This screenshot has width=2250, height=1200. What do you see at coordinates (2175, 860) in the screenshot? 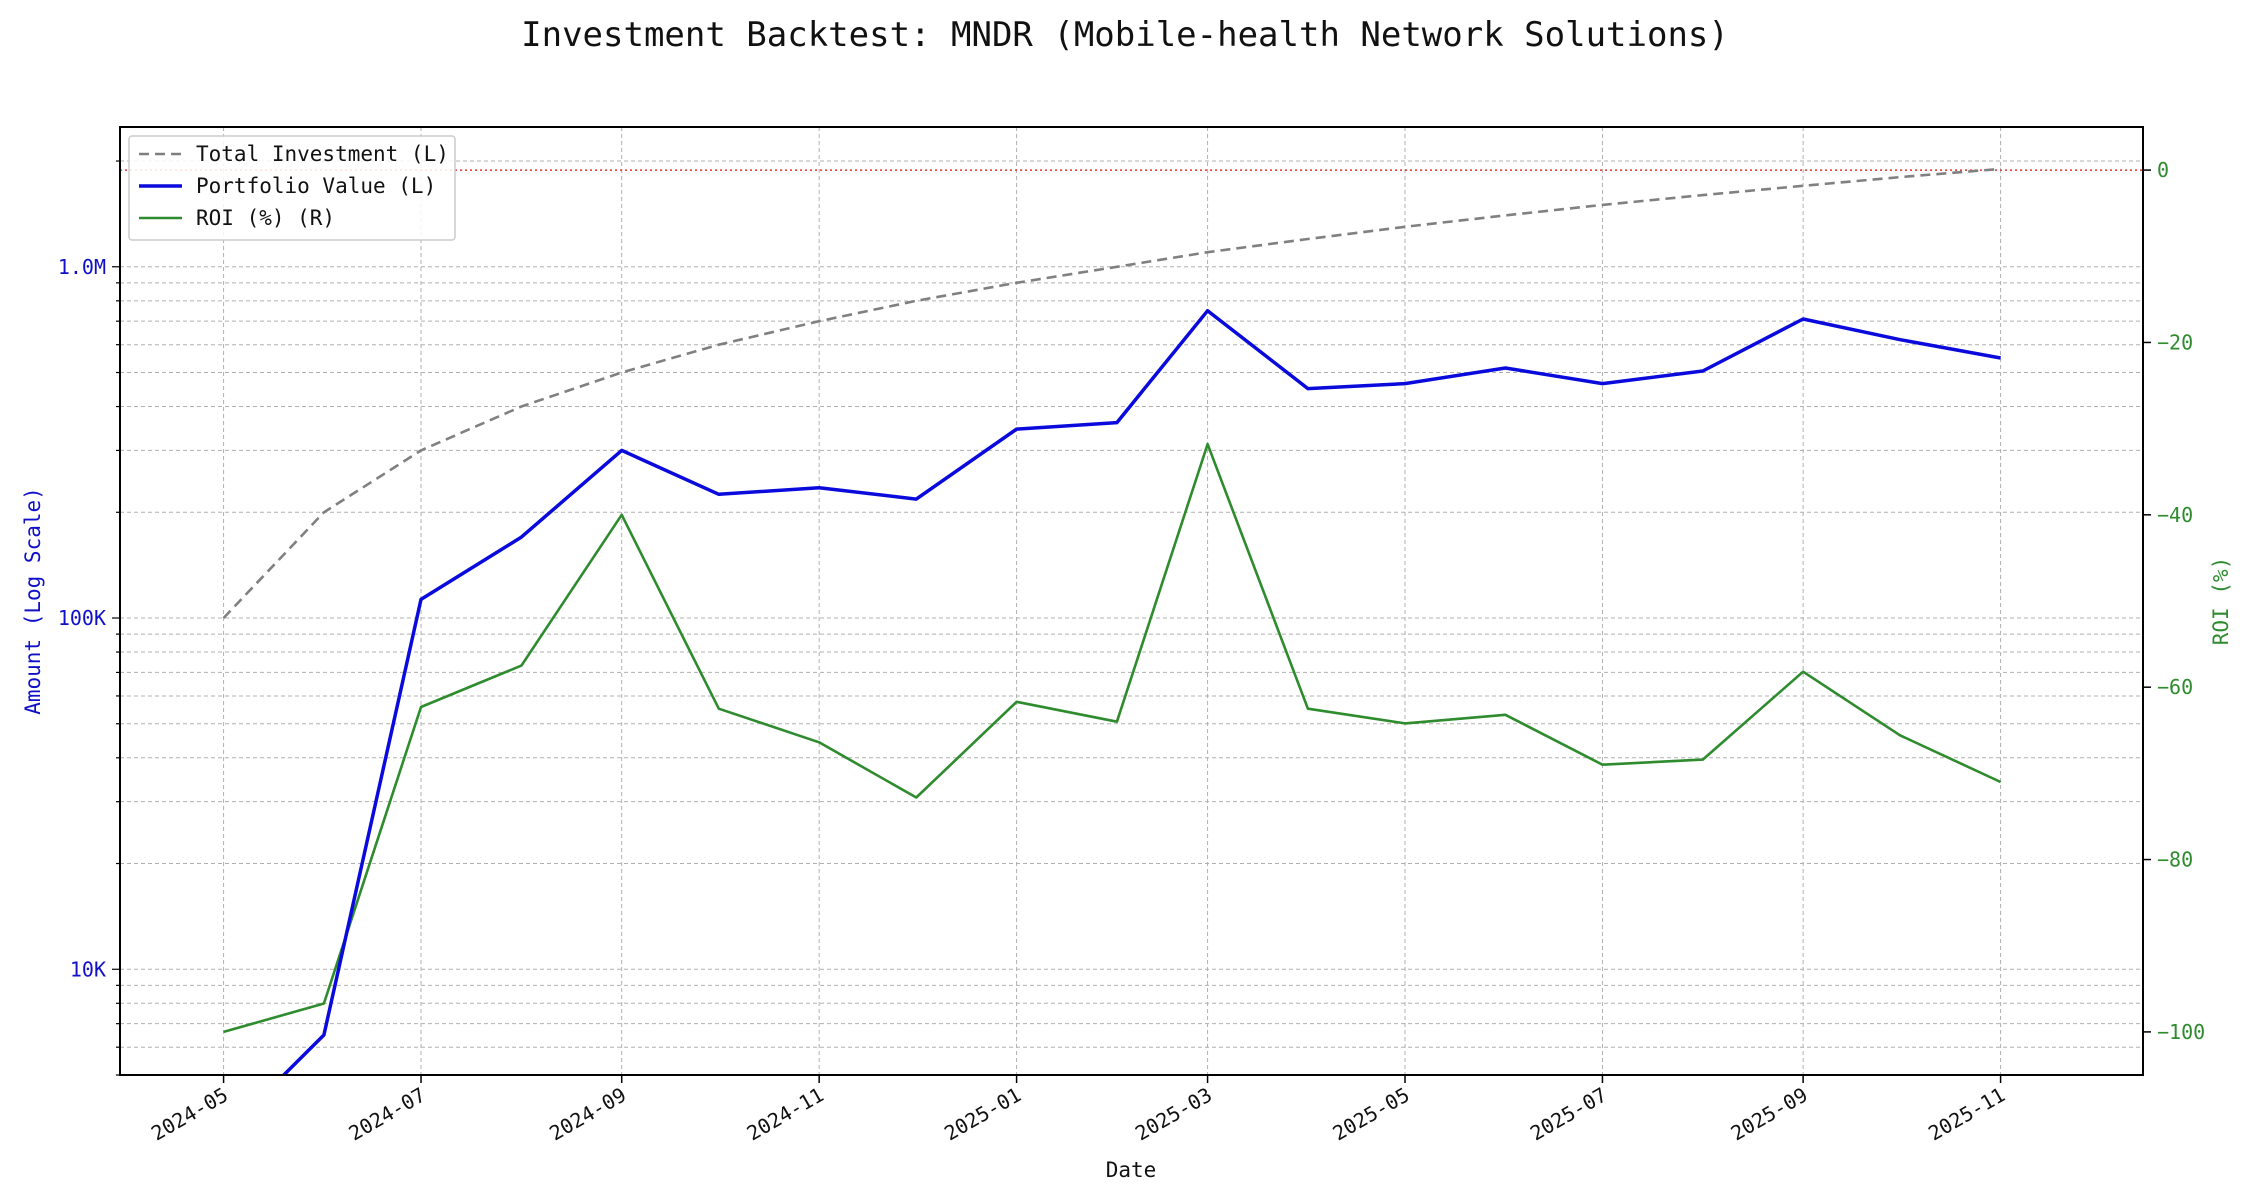
I see `right-tick-label: −80` at bounding box center [2175, 860].